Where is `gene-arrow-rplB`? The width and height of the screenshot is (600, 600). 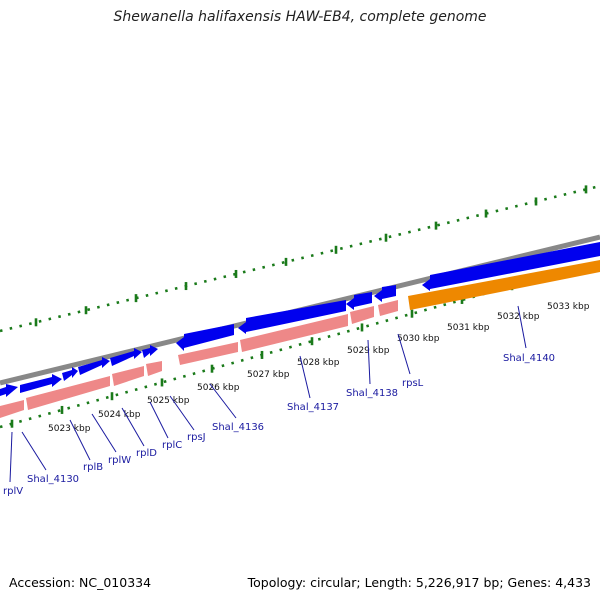
gene-arrow-rplB is located at coordinates (70, 374).